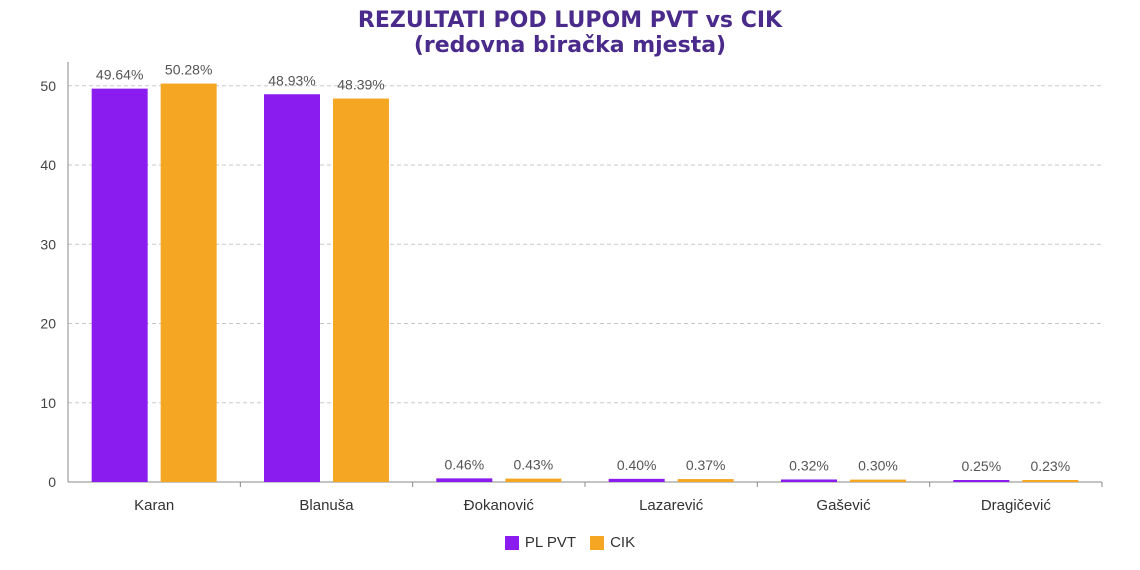 This screenshot has width=1140, height=570. I want to click on data-label: 49.64%, so click(119, 75).